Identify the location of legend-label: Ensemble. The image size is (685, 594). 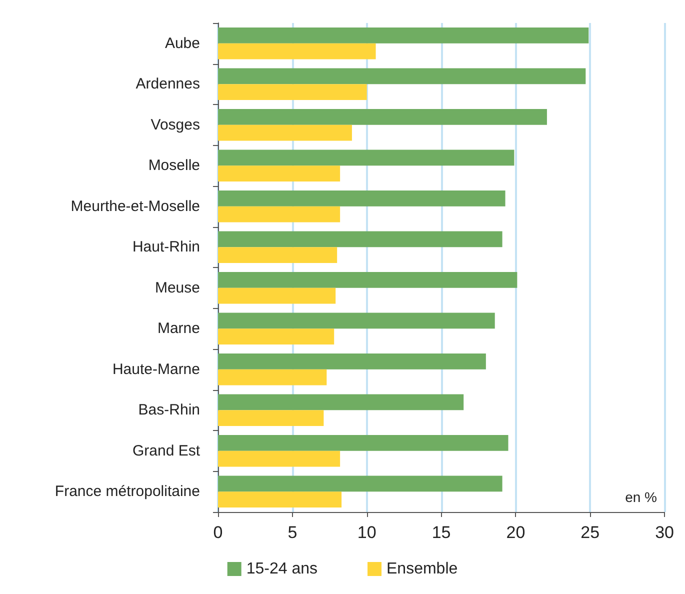
(422, 569).